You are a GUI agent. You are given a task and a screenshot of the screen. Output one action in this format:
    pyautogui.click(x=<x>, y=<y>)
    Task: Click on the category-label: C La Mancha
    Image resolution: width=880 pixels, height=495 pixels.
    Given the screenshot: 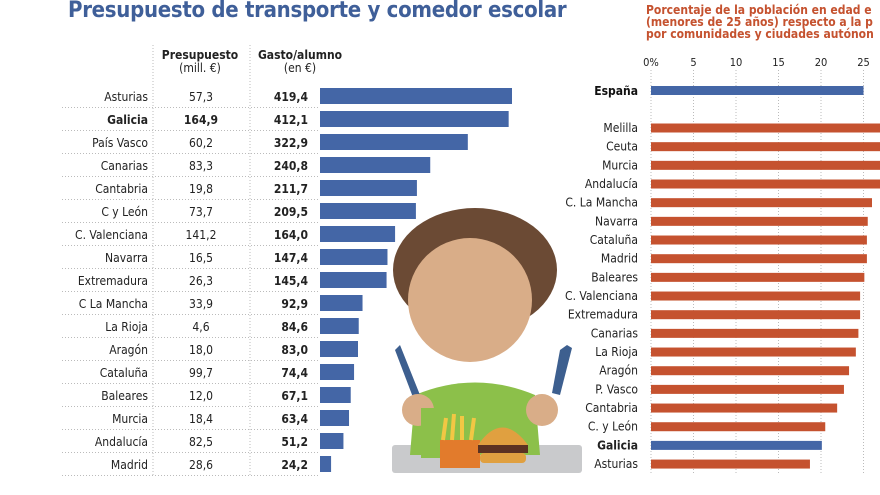 What is the action you would take?
    pyautogui.click(x=113, y=304)
    